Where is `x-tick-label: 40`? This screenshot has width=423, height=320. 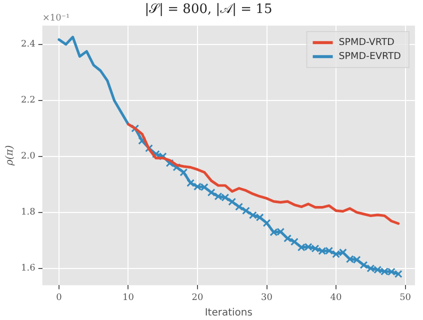
x-tick-label: 40 is located at coordinates (336, 297).